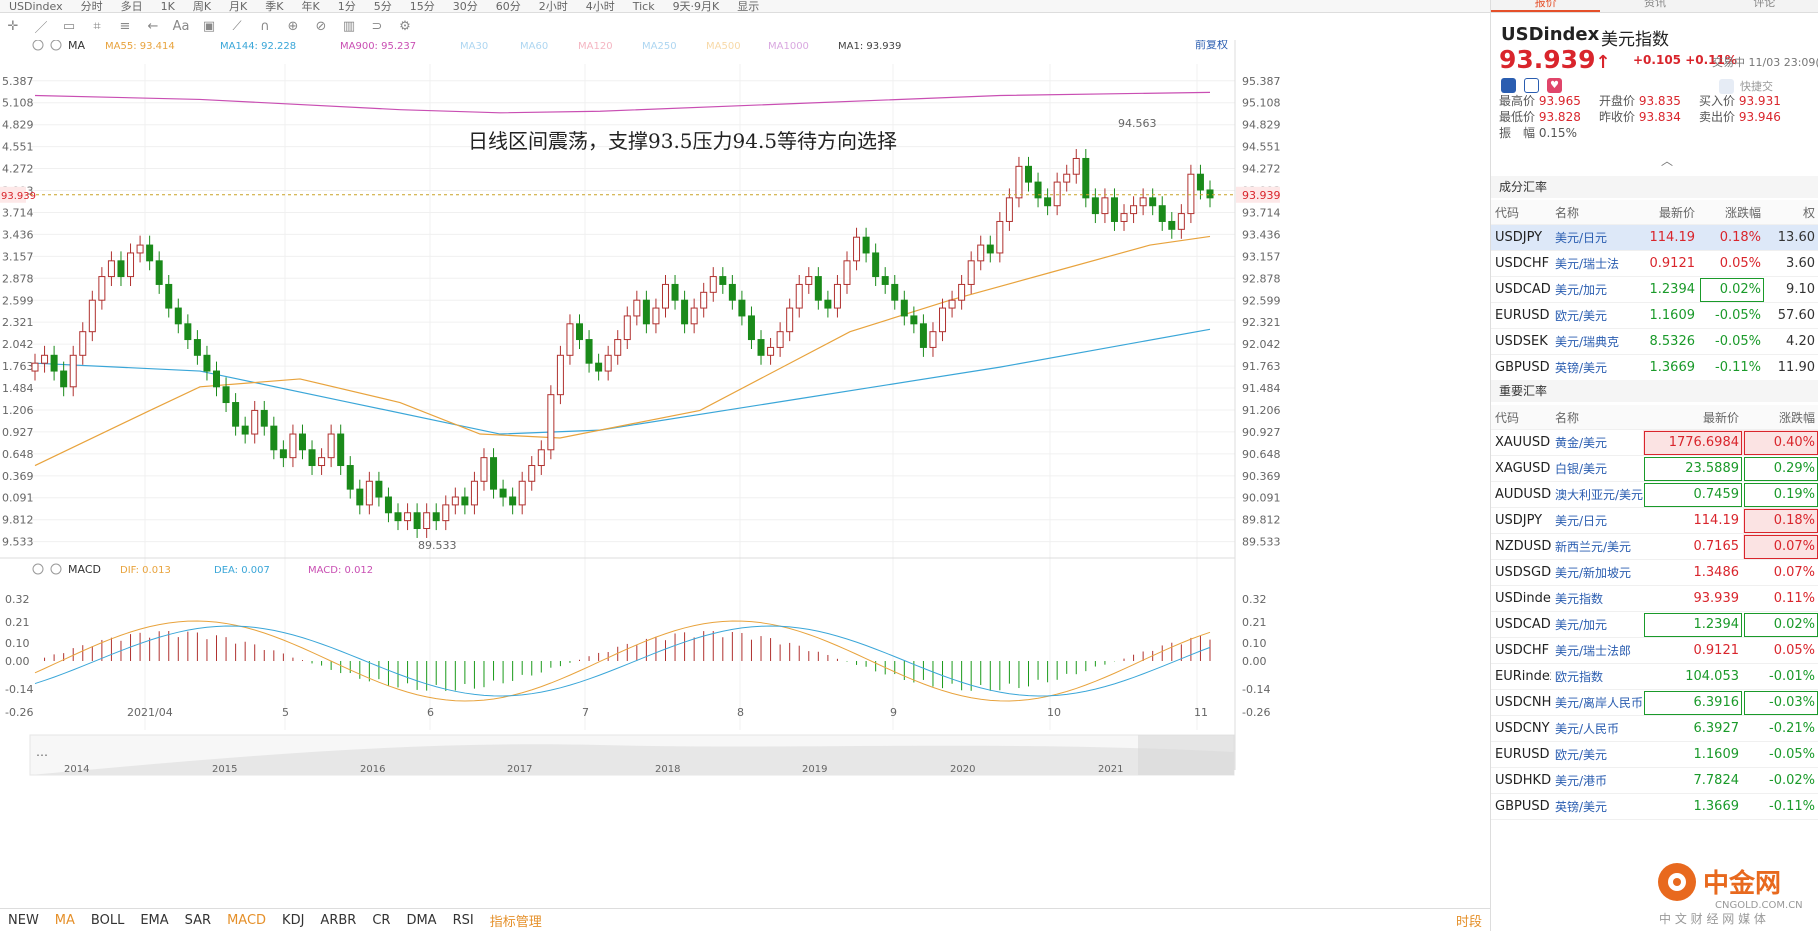 The image size is (1818, 932). Describe the element at coordinates (338, 920) in the screenshot. I see `indicator-7: ARBR` at that location.